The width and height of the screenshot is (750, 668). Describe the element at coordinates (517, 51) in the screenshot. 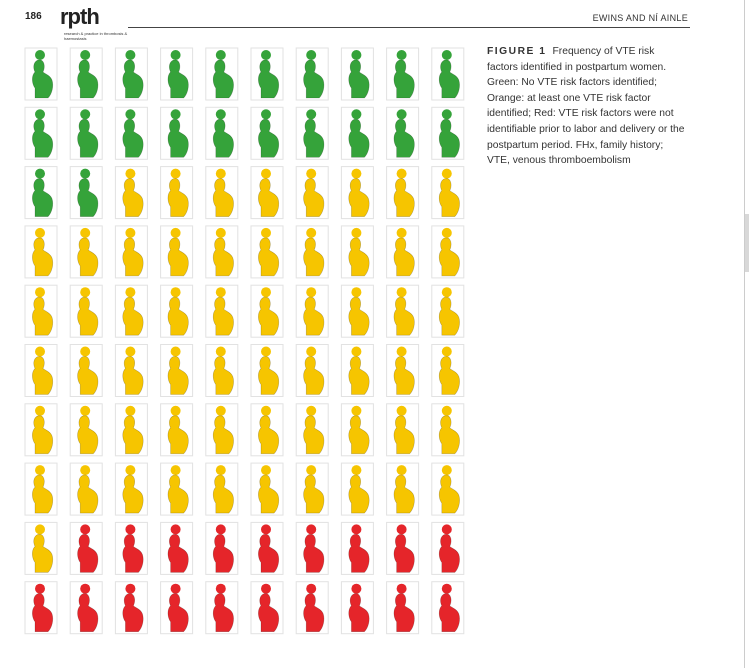

I see `figure-label: FIGURE 1` at that location.